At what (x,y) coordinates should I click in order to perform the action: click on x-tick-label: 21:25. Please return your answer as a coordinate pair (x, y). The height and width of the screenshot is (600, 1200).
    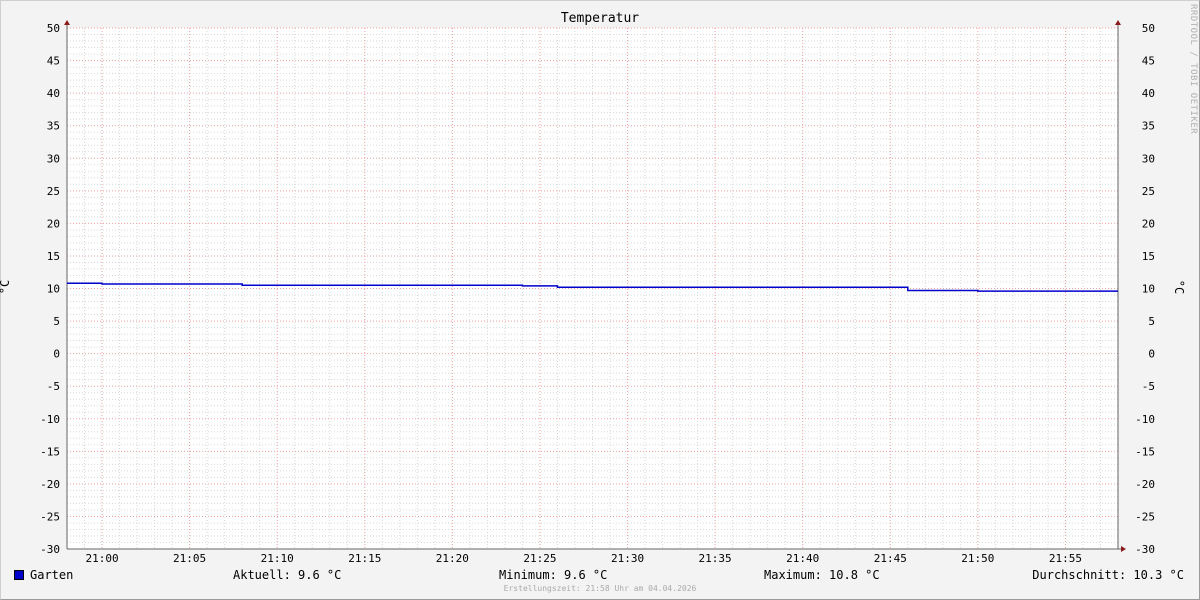
    Looking at the image, I should click on (539, 558).